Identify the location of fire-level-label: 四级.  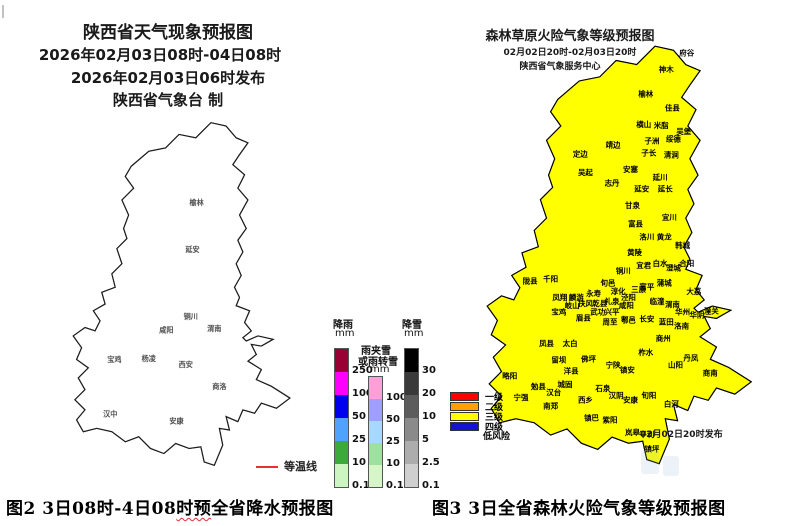
(494, 427).